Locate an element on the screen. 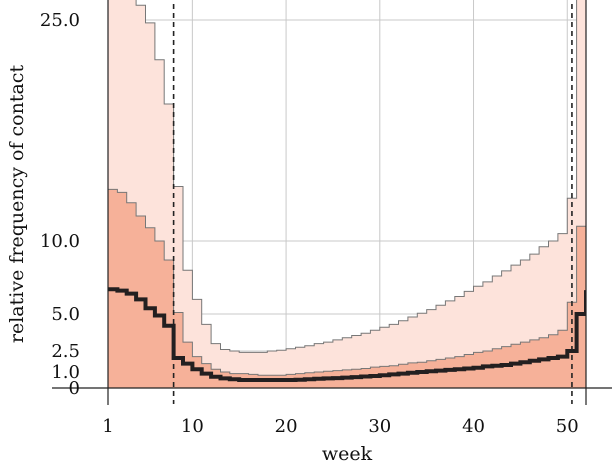 The height and width of the screenshot is (466, 614). x-tick-label: 30 is located at coordinates (379, 426).